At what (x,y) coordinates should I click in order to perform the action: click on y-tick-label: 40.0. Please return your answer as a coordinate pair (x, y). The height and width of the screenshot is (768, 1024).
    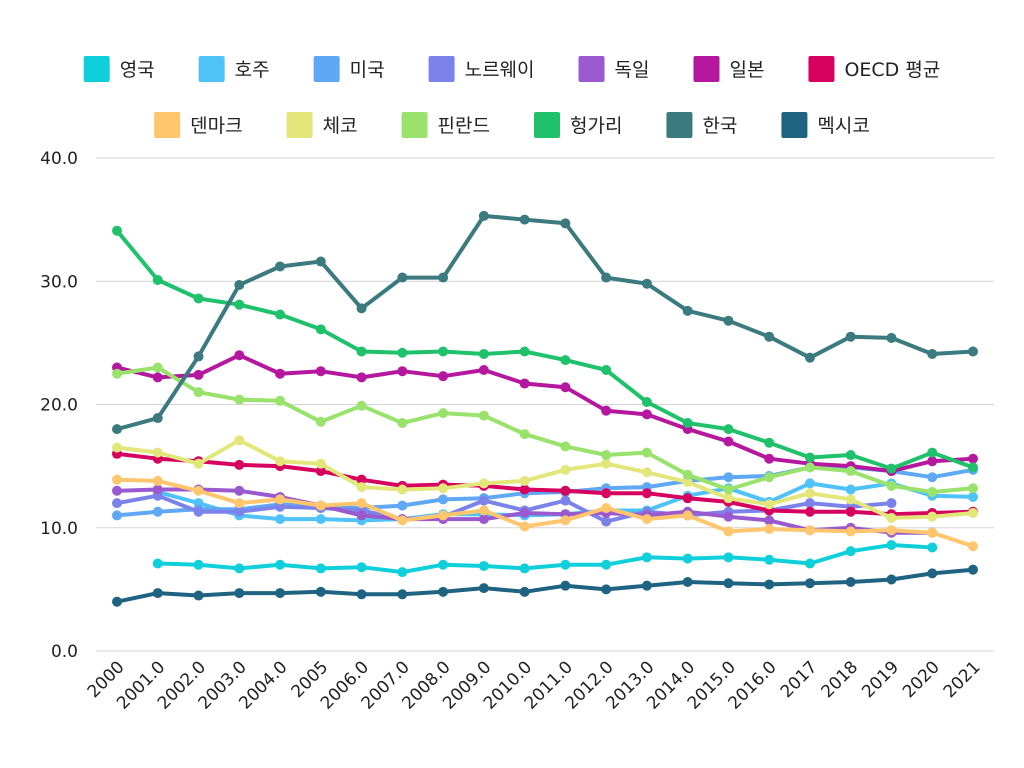
    Looking at the image, I should click on (59, 159).